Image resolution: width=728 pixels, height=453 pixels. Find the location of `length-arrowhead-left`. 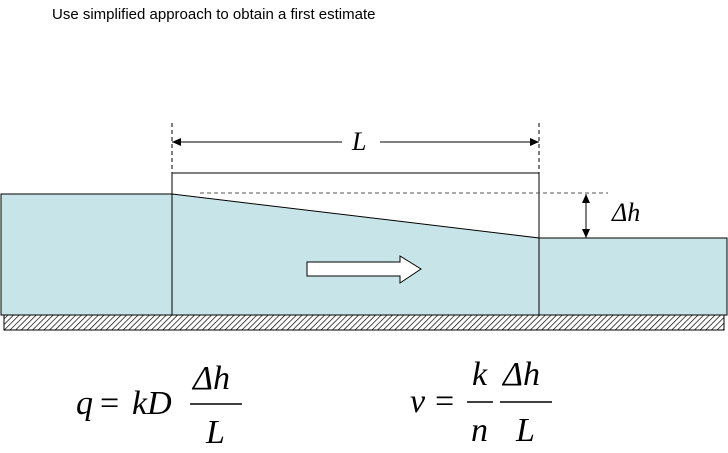

length-arrowhead-left is located at coordinates (176, 142).